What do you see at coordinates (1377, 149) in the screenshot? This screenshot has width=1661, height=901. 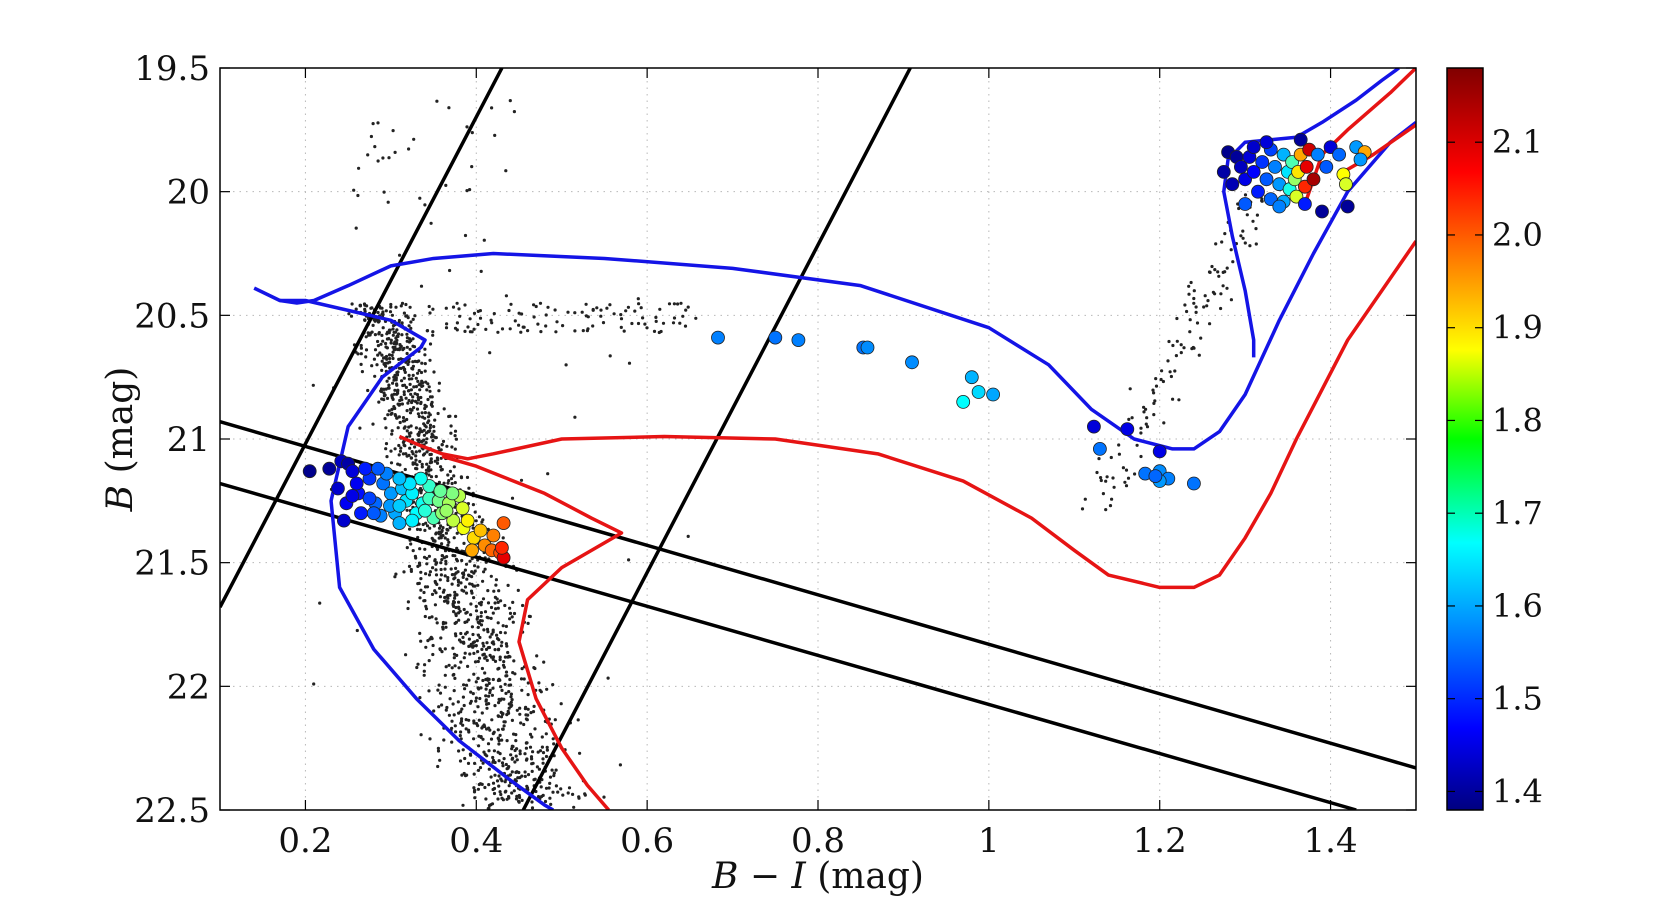 I see `isochrone-line` at bounding box center [1377, 149].